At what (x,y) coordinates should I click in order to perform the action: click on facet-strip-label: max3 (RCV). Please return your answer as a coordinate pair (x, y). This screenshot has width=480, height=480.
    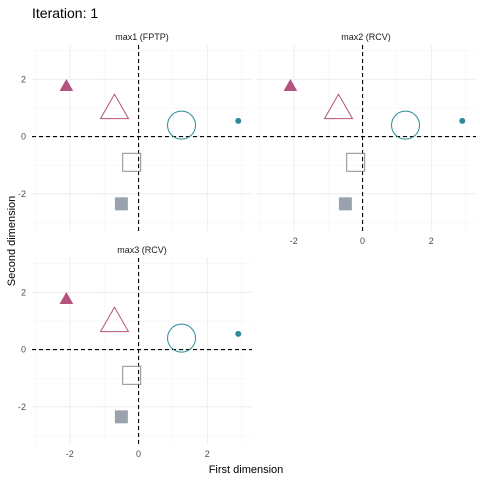
    Looking at the image, I should click on (142, 250).